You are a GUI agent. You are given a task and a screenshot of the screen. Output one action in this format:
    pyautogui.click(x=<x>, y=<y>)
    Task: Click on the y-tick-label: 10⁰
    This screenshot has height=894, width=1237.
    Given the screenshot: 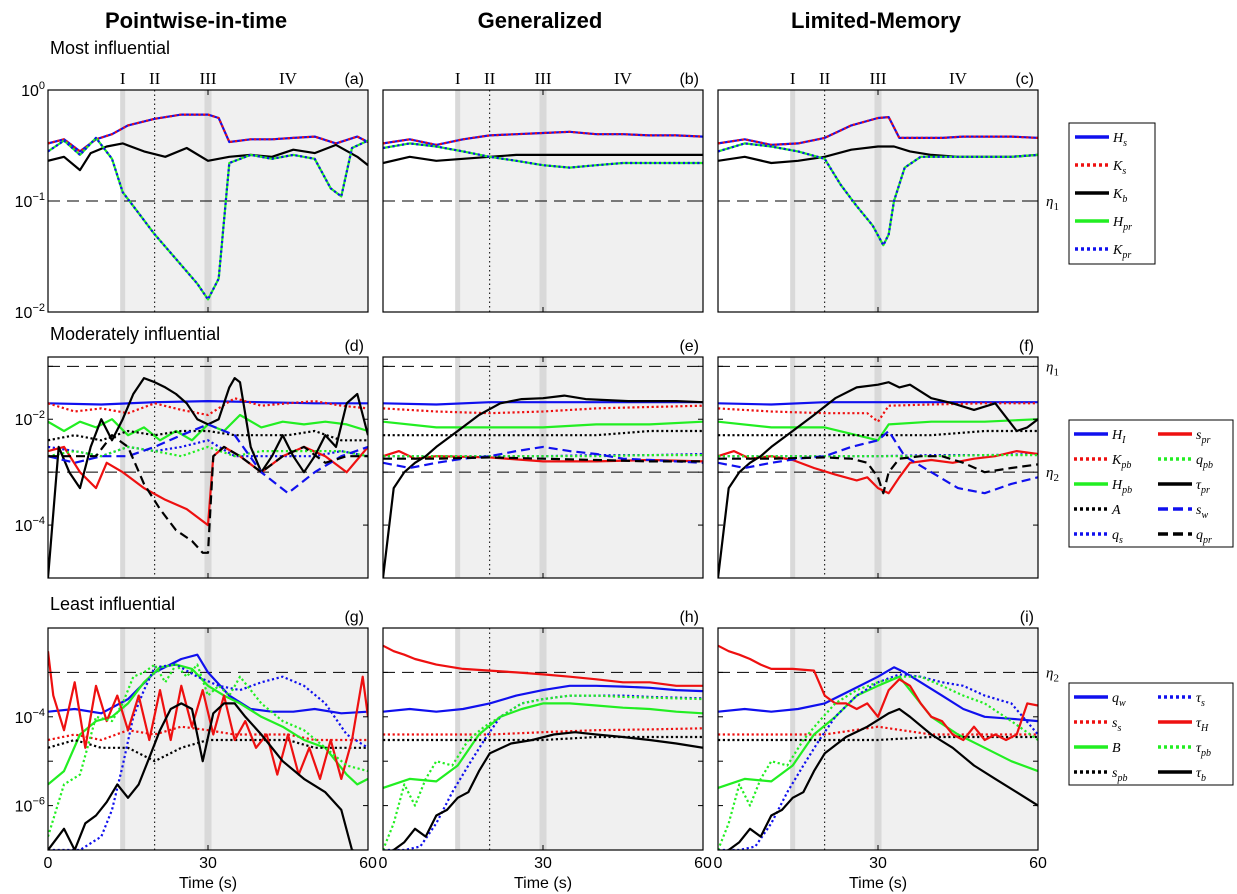 What is the action you would take?
    pyautogui.click(x=33, y=90)
    